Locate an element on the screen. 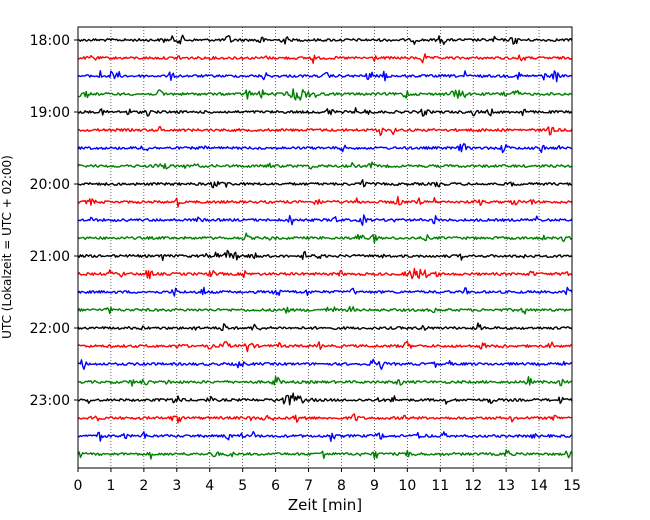  x-tick-label: 6 is located at coordinates (275, 486).